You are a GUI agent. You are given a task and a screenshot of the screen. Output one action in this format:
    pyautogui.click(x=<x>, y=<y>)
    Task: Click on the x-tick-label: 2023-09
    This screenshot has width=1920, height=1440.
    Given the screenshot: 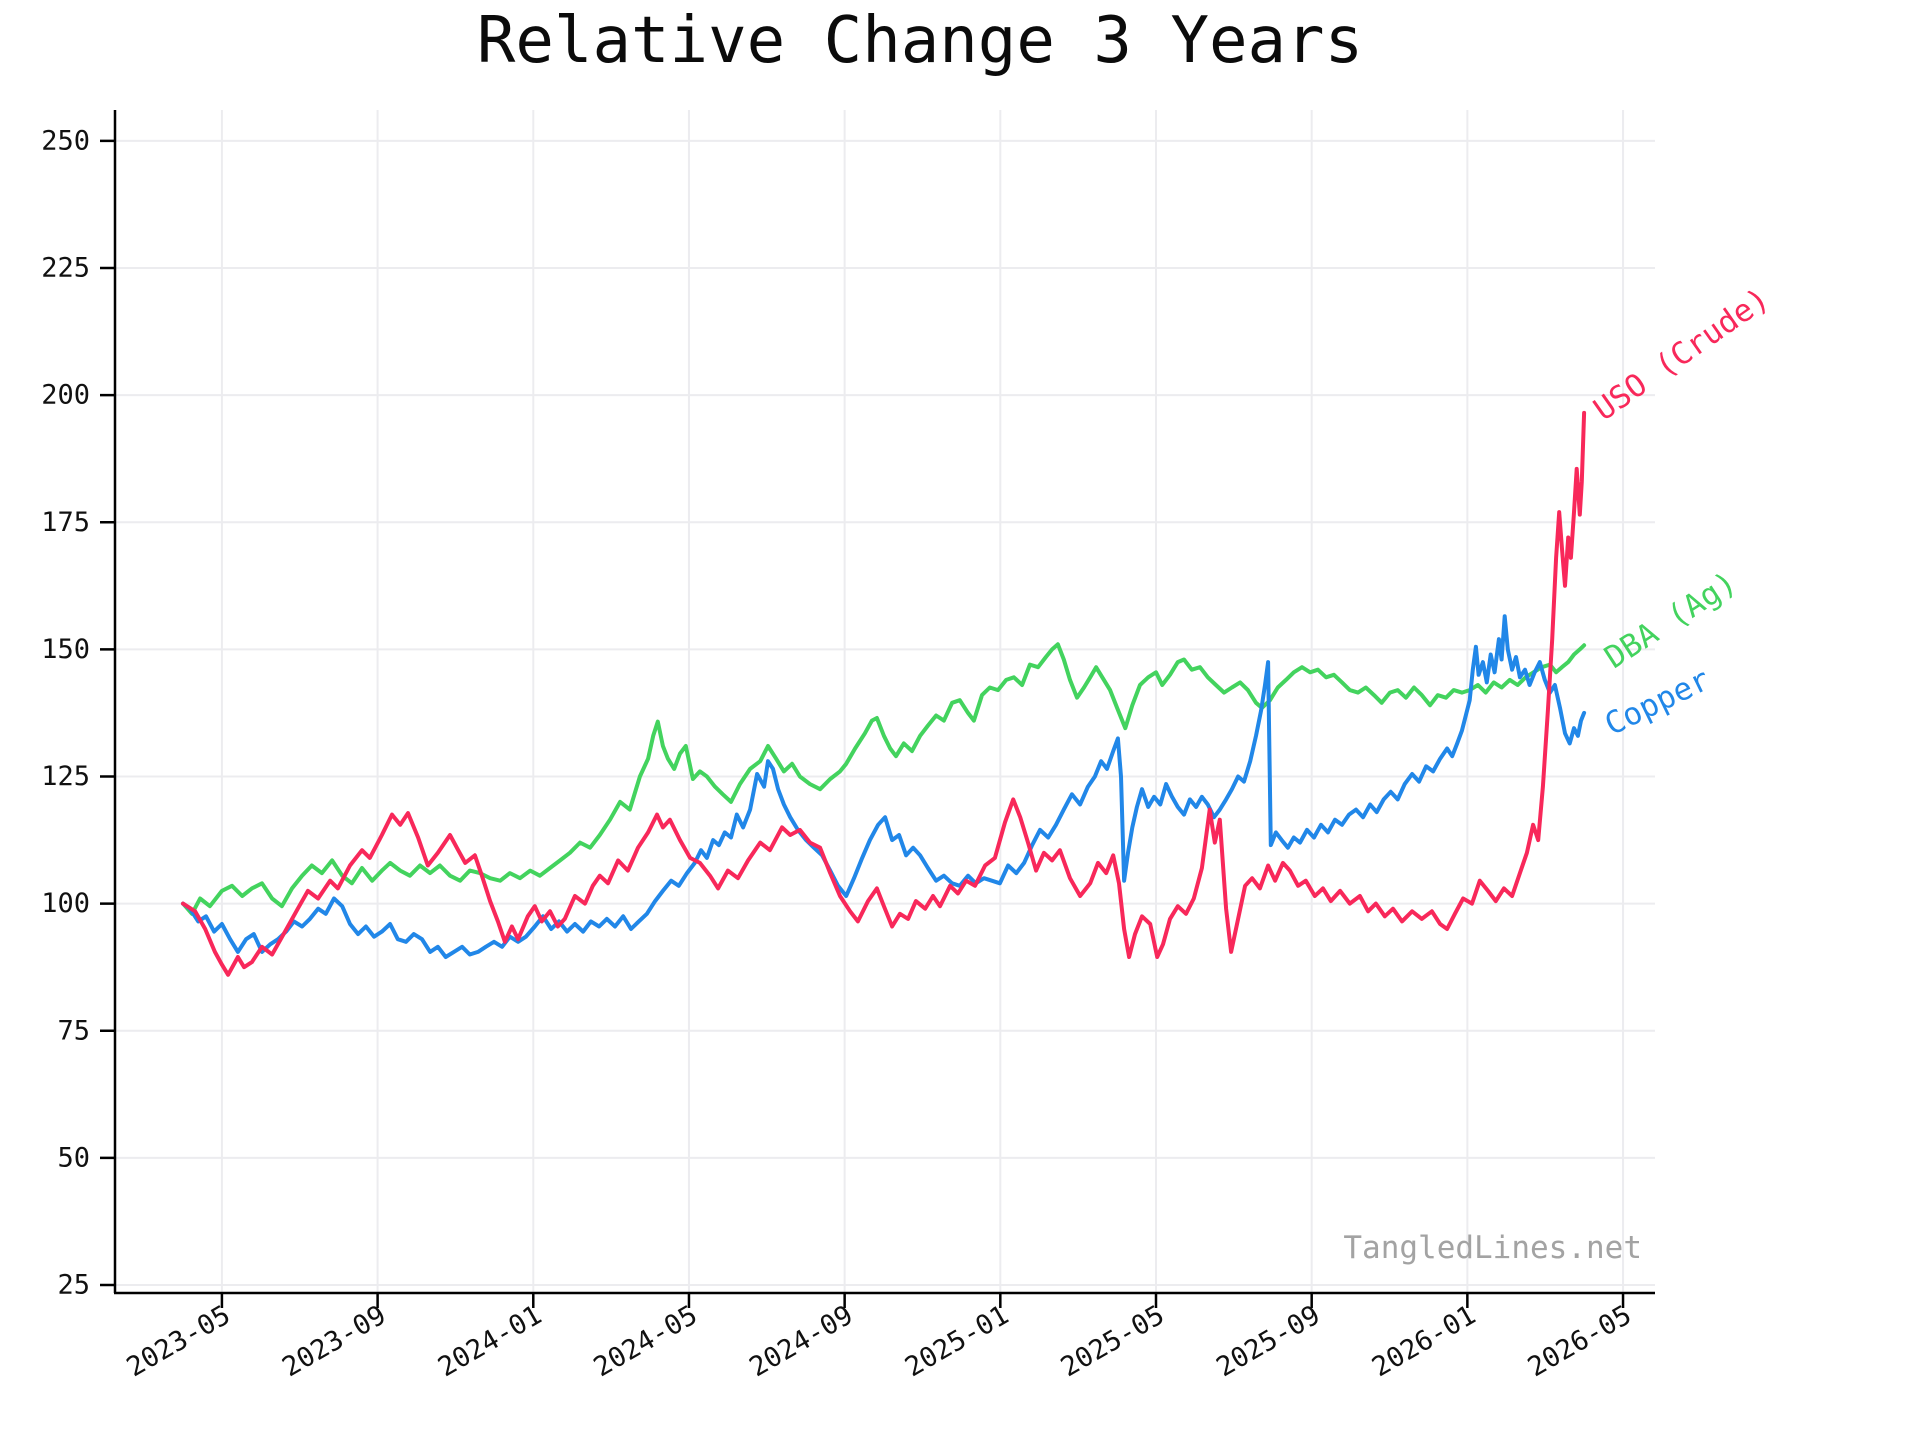 What is the action you would take?
    pyautogui.click(x=334, y=1342)
    